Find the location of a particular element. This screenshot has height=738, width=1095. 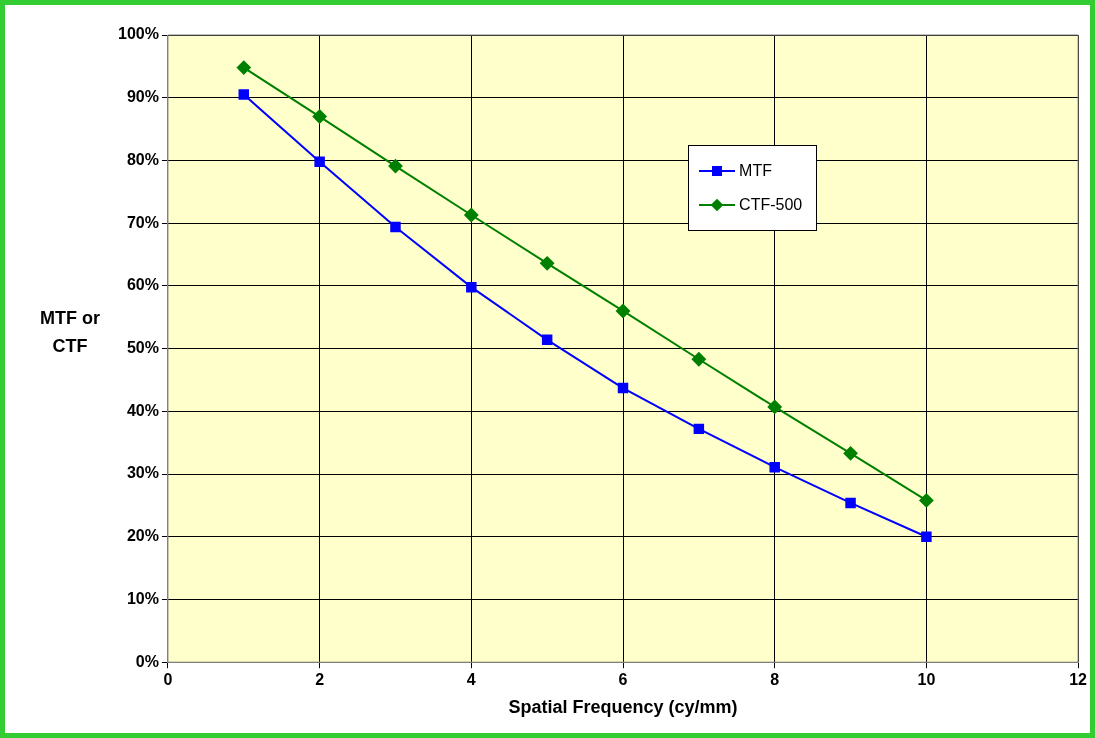

y-tick-label: 60% is located at coordinates (142, 285).